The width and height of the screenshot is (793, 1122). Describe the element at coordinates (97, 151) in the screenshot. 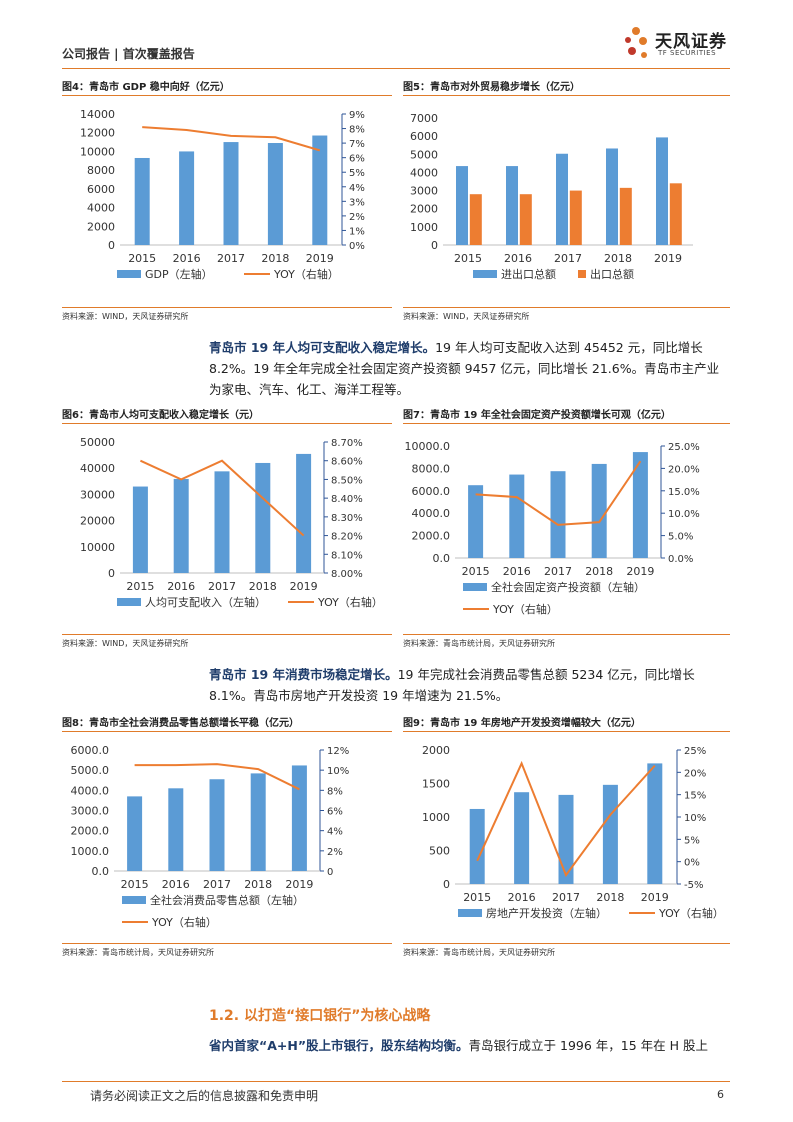

I see `left-axis-tick-label: 10000` at that location.